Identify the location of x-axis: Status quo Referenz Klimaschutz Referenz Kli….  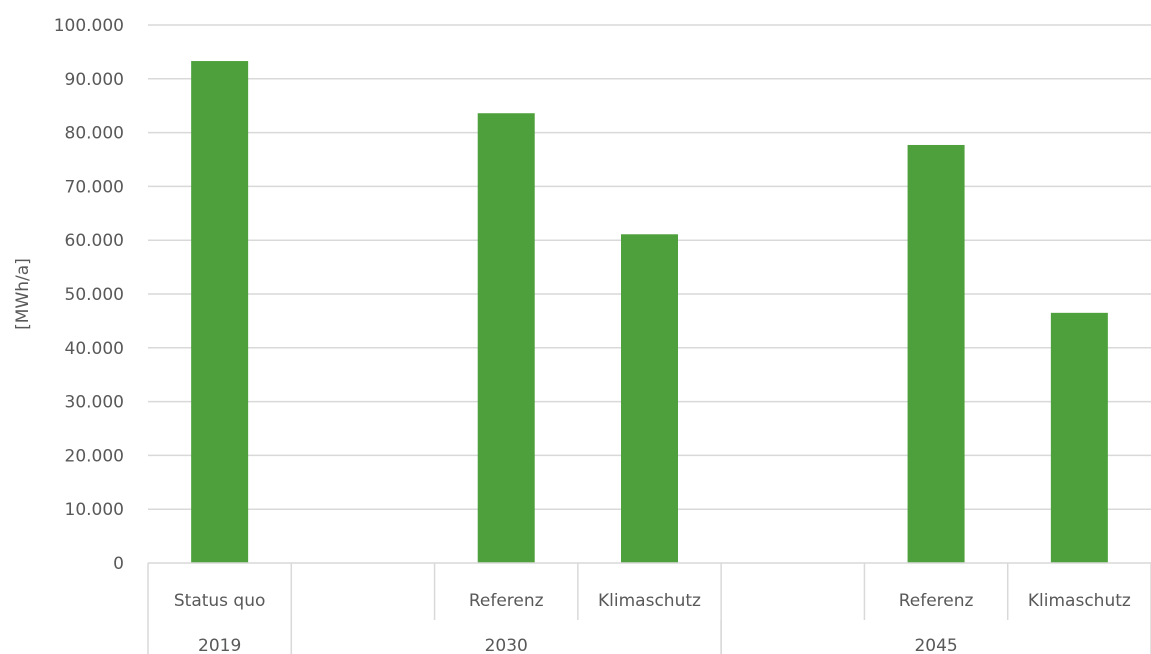
(649, 608).